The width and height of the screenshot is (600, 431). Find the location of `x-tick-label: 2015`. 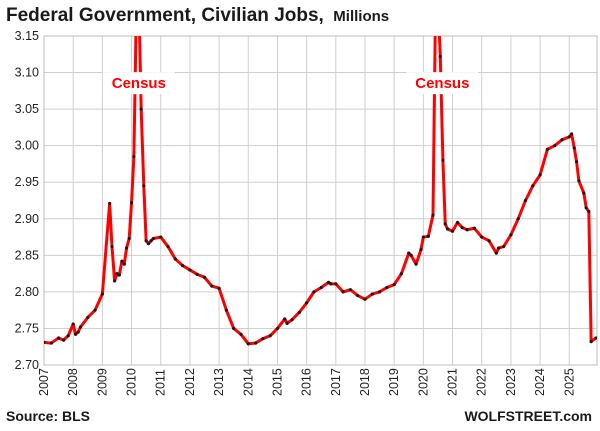

x-tick-label: 2015 is located at coordinates (277, 382).